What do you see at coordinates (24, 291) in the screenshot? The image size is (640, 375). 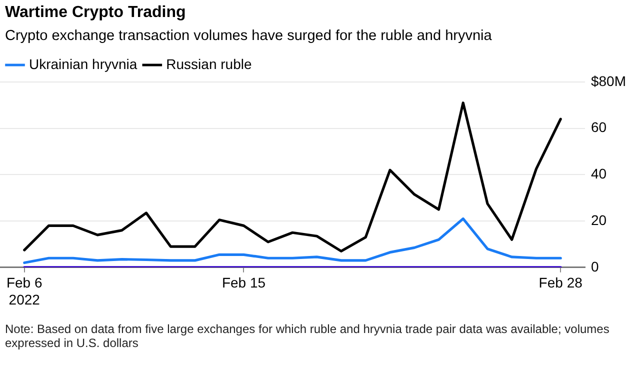 I see `x-tick-label: Feb 6 2022` at bounding box center [24, 291].